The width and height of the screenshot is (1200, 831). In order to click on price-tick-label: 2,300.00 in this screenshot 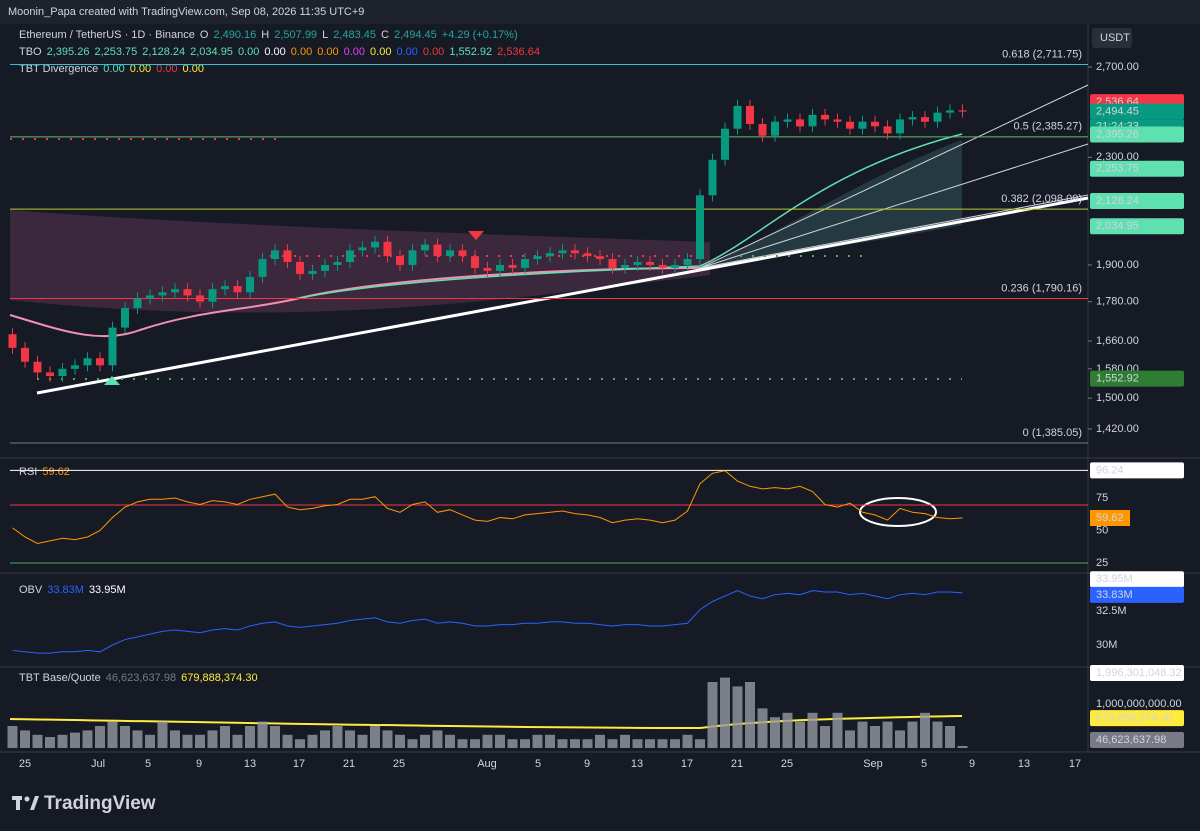, I will do `click(1117, 157)`.